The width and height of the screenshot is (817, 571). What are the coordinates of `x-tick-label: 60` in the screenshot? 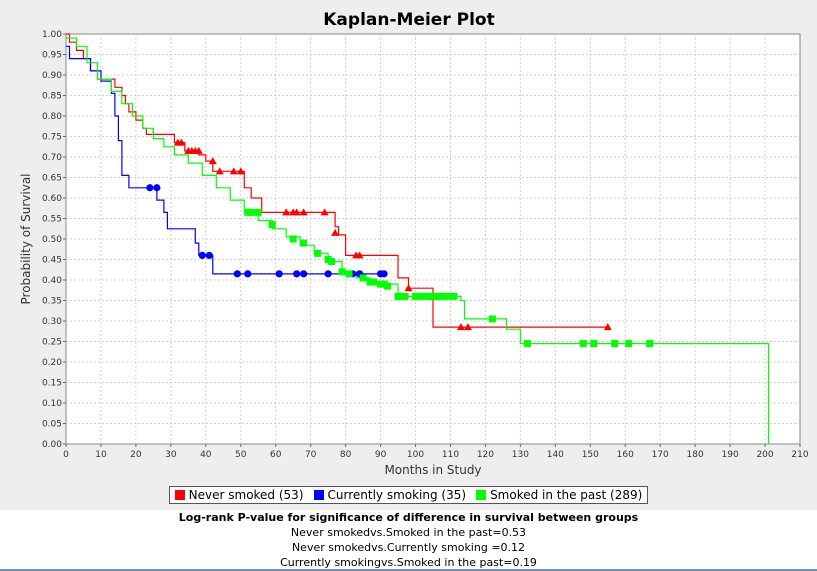 It's located at (276, 455).